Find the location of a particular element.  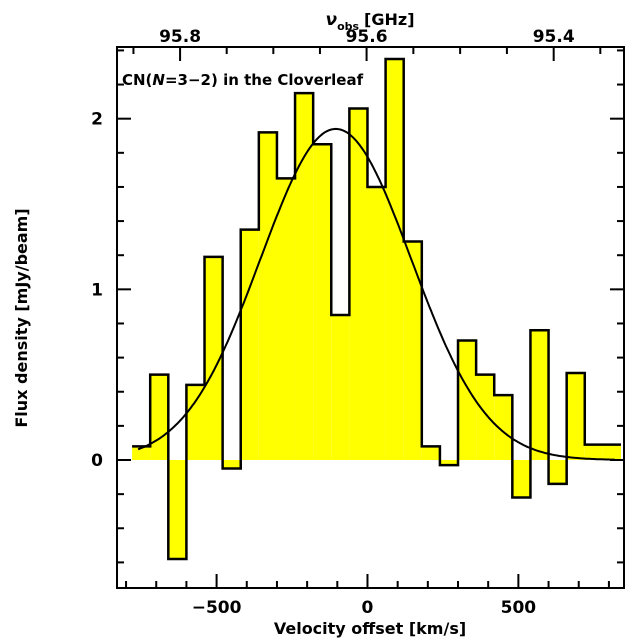

chart-title-italic: N is located at coordinates (158, 80).